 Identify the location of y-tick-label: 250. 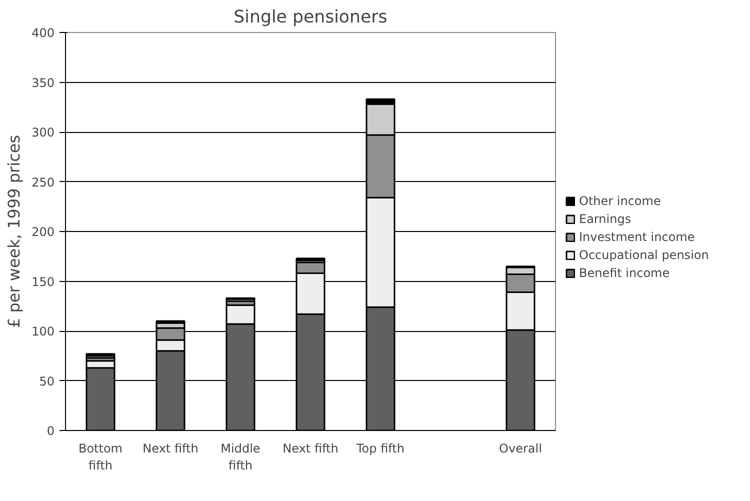
(43, 182).